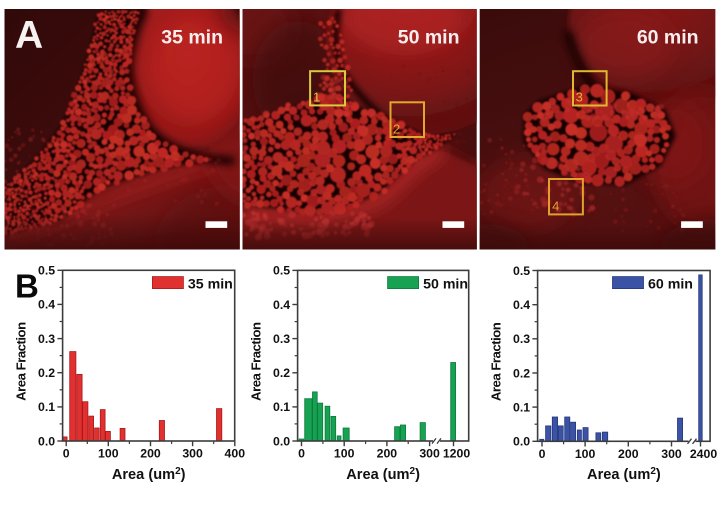 The height and width of the screenshot is (509, 723). What do you see at coordinates (555, 206) in the screenshot?
I see `svg-text: 4` at bounding box center [555, 206].